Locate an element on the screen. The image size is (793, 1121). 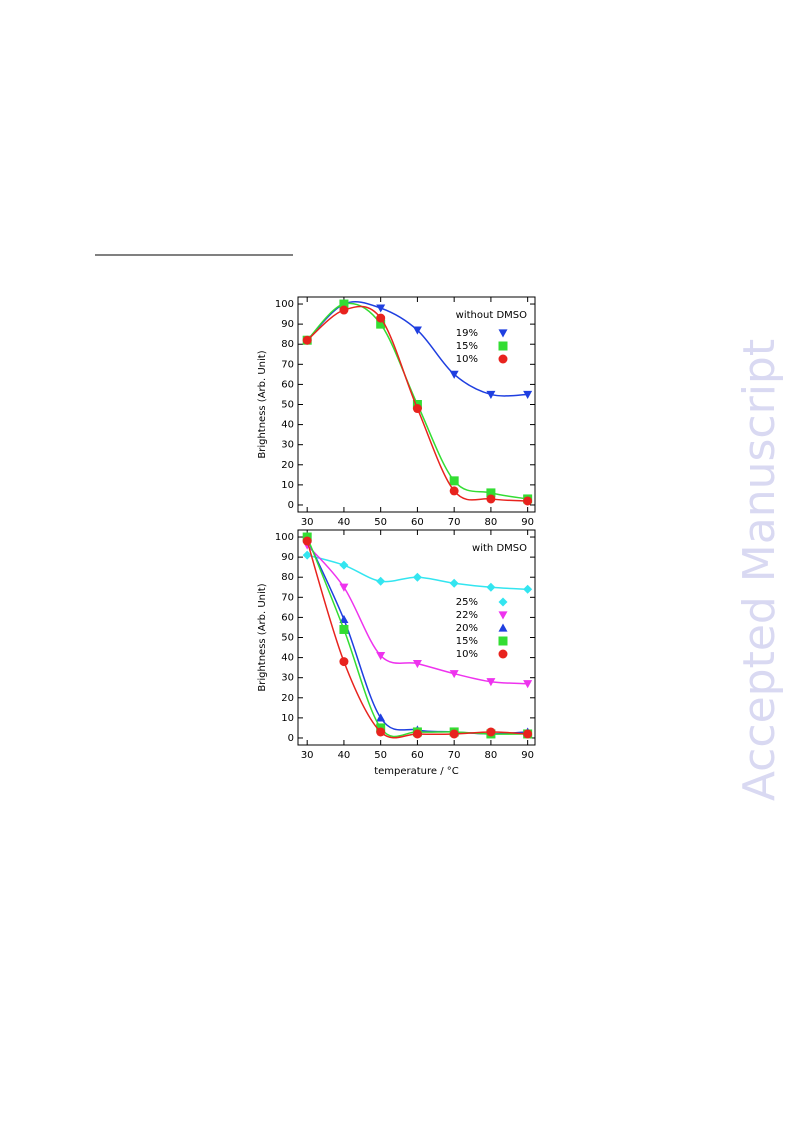
legend-label: 20% is located at coordinates (467, 628).